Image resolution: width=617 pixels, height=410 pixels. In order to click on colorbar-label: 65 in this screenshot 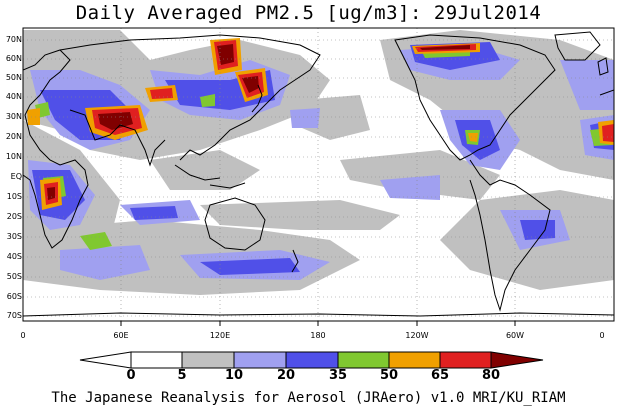, I will do `click(440, 375)`.